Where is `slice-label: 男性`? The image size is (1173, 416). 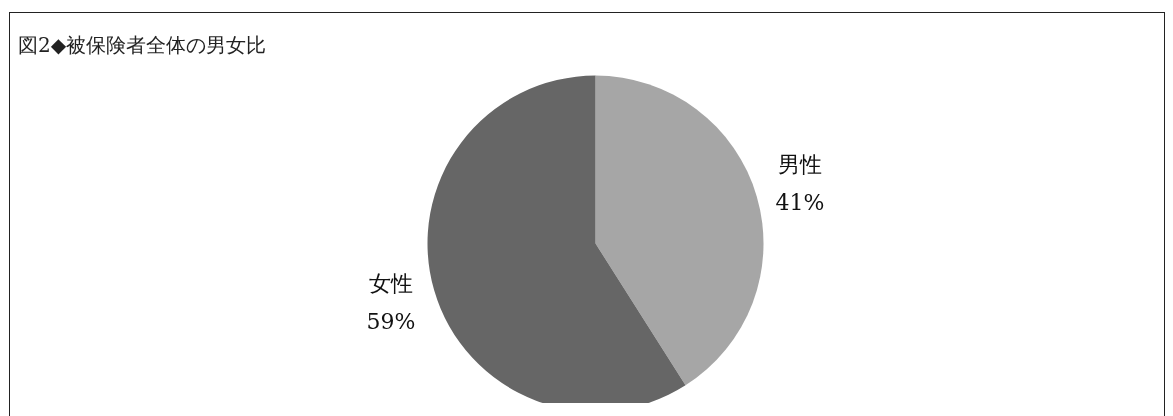
slice-label: 男性 is located at coordinates (799, 164).